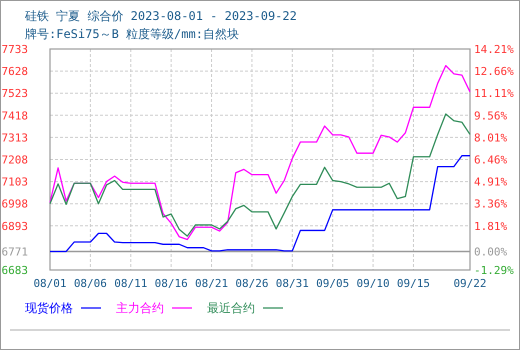 The height and width of the screenshot is (350, 520). I want to click on y2-tick-label: 6.46%, so click(491, 160).